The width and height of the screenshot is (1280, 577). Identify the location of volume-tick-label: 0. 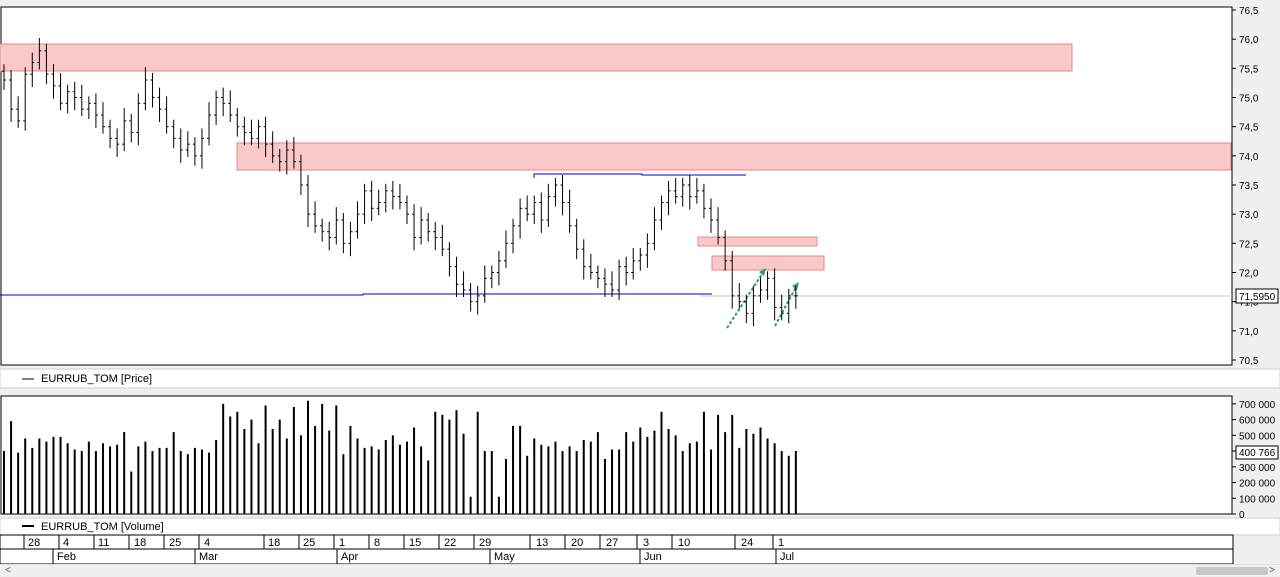
(1242, 515).